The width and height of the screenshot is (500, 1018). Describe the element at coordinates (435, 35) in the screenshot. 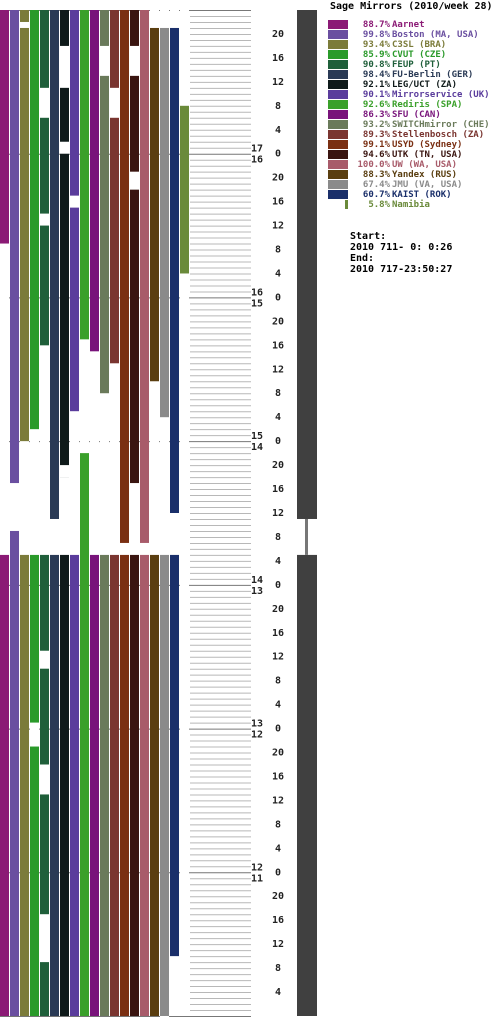

I see `legend-series-name: Boston (MA, USA)` at that location.